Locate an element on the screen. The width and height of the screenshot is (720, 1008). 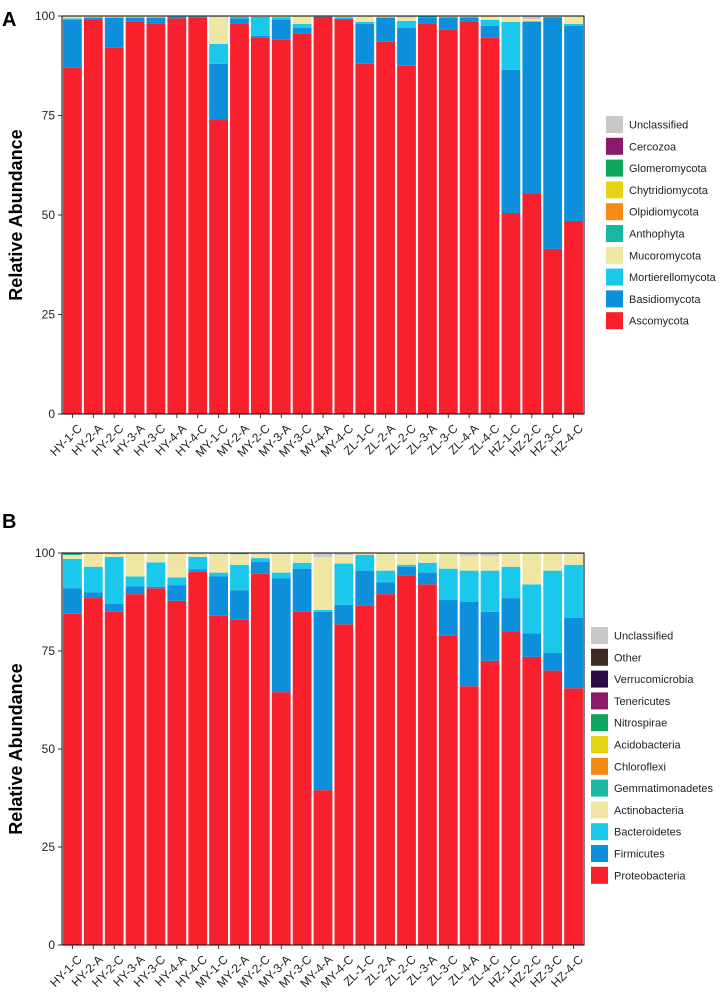
bar-segment-mucoromycota-hy-2-c is located at coordinates (114, 17).